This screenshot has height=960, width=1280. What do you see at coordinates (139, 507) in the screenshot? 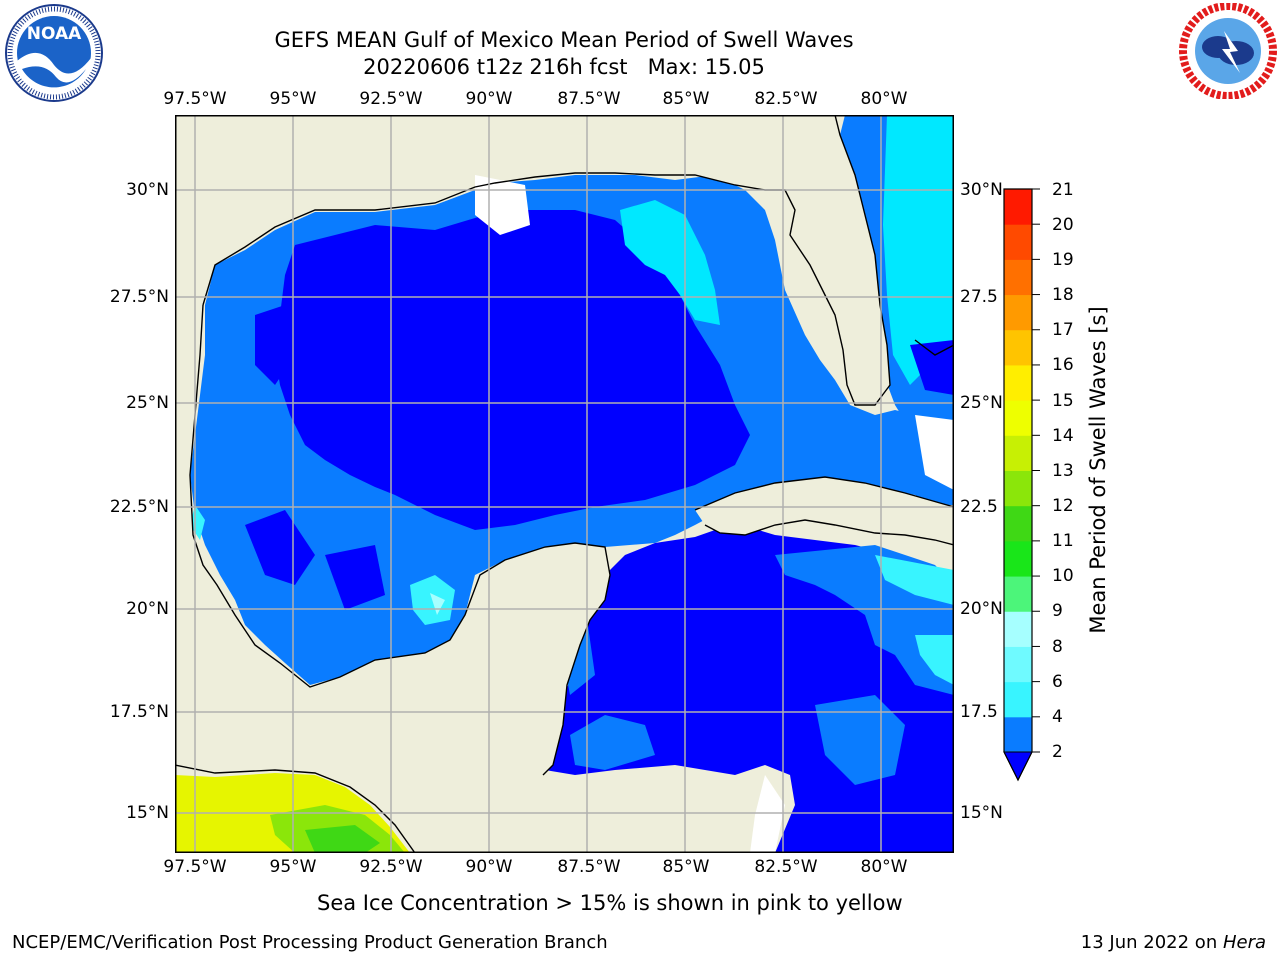
I see `lat-label: 22.5°N` at bounding box center [139, 507].